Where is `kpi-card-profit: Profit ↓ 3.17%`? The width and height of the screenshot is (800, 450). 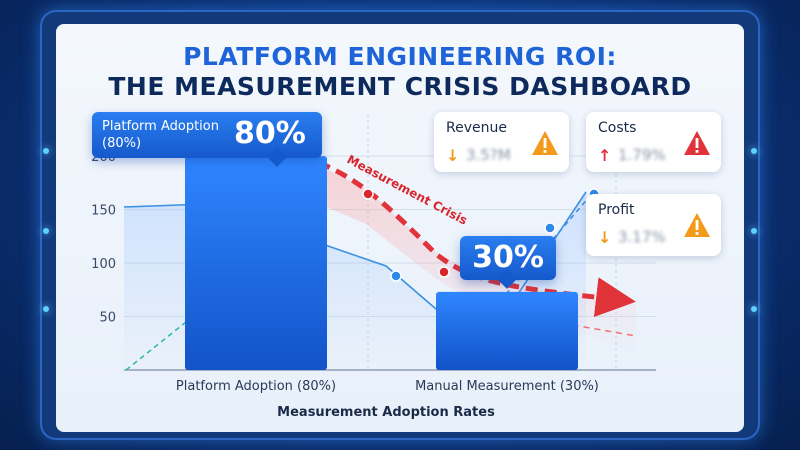 kpi-card-profit: Profit ↓ 3.17% is located at coordinates (653, 225).